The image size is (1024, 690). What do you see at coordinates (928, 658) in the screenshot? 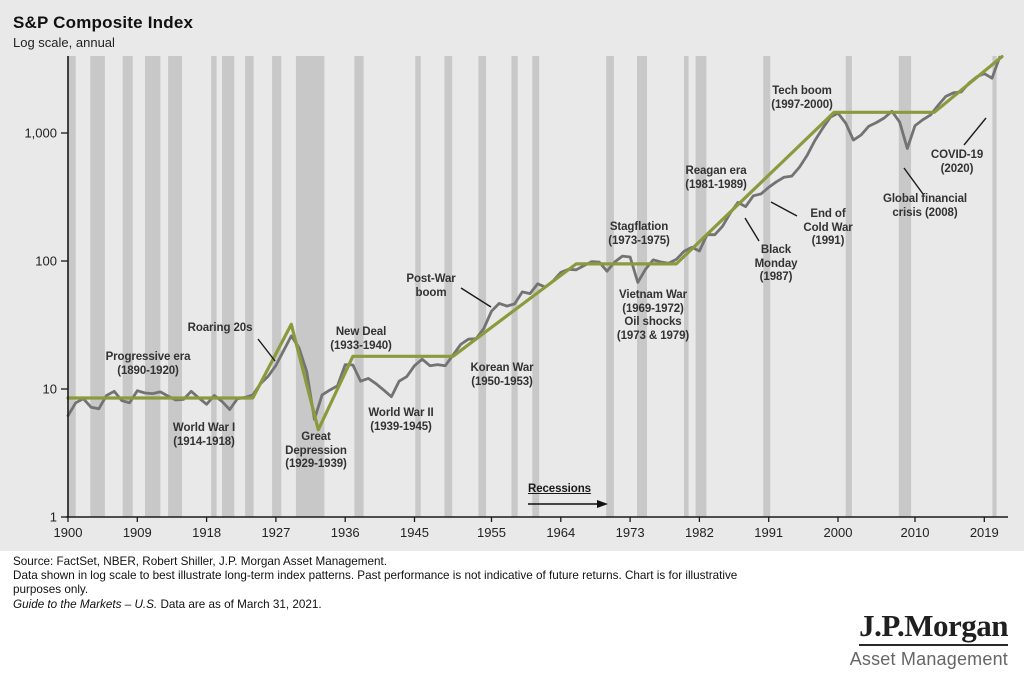
I see `logo-division: Asset Management` at bounding box center [928, 658].